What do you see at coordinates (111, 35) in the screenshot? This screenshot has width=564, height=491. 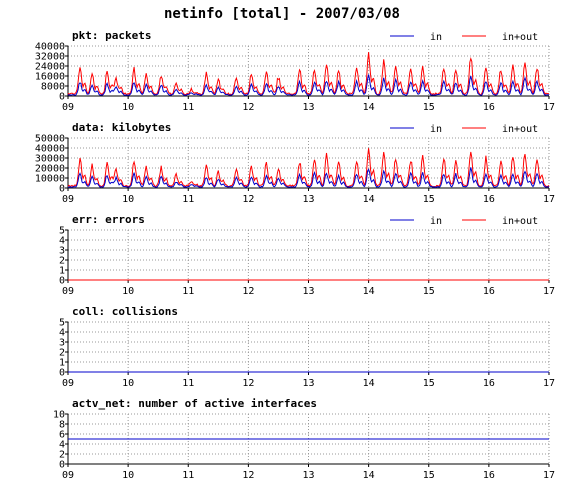 I see `chart-title: pkt: packets` at bounding box center [111, 35].